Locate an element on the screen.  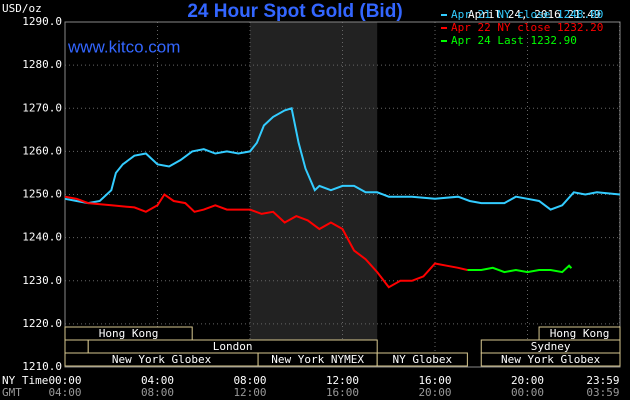
session-label: London is located at coordinates (233, 346).